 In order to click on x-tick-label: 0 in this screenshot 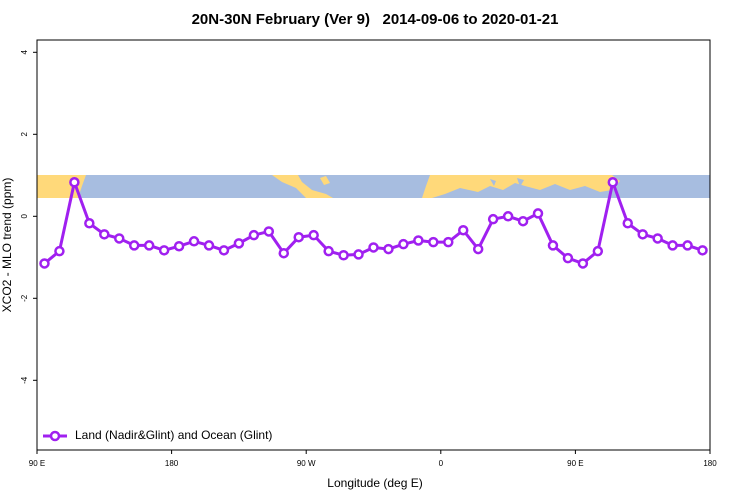, I will do `click(441, 463)`.